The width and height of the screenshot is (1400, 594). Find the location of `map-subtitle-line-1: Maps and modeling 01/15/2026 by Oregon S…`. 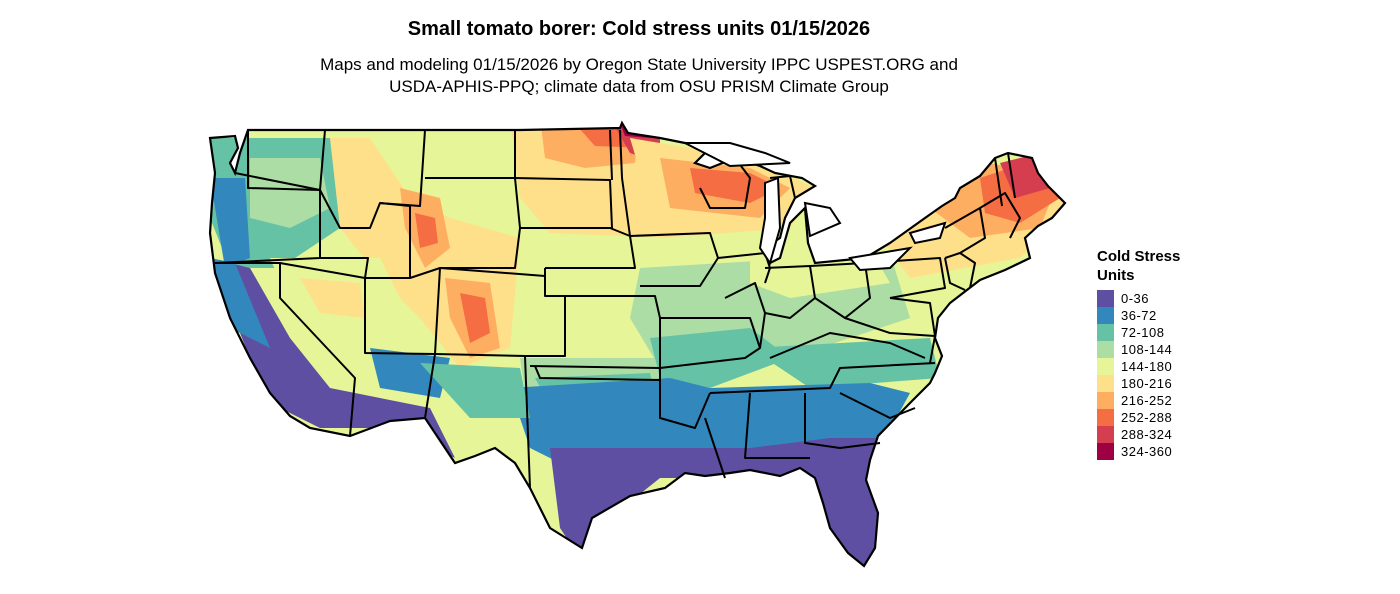

map-subtitle-line-1: Maps and modeling 01/15/2026 by Oregon S… is located at coordinates (639, 64).